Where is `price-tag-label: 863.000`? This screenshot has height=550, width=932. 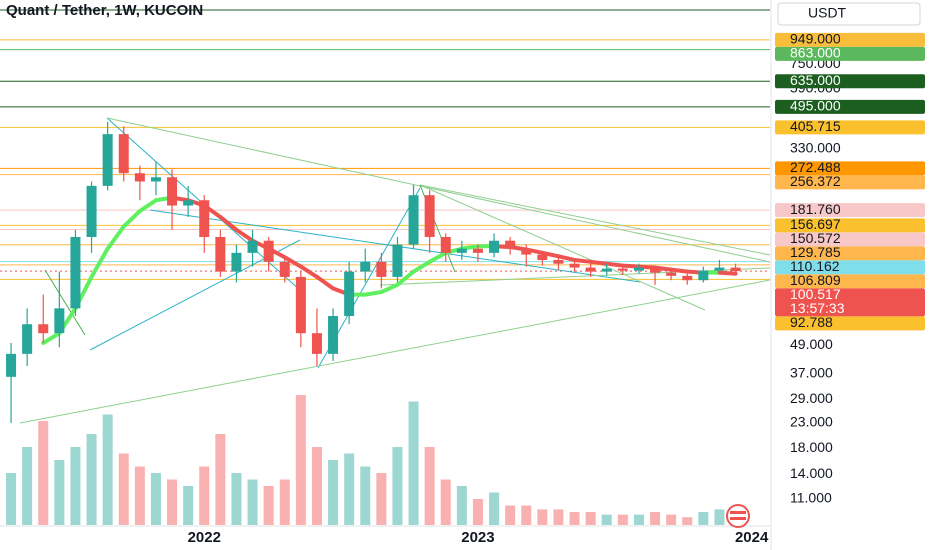 price-tag-label: 863.000 is located at coordinates (815, 53).